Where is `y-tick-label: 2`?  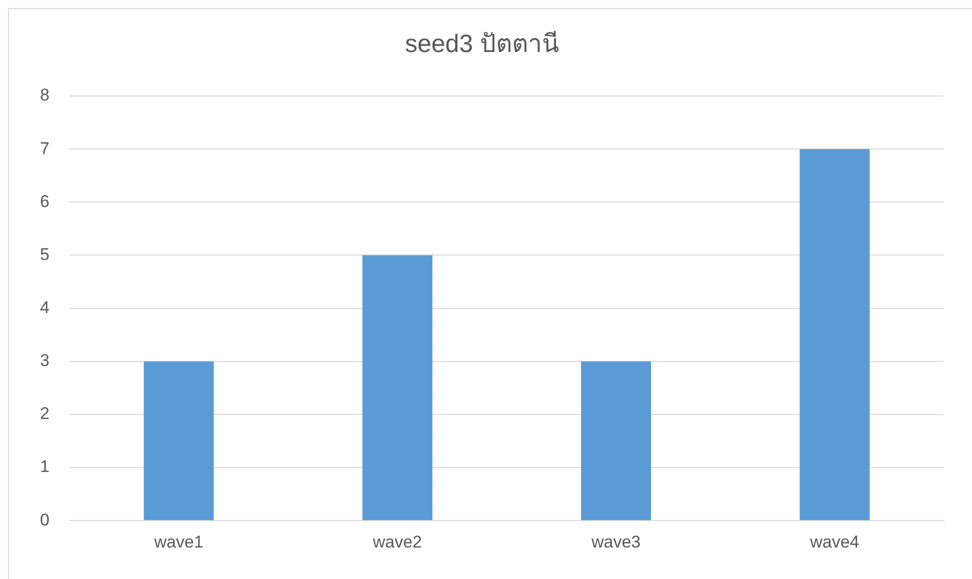 y-tick-label: 2 is located at coordinates (45, 414).